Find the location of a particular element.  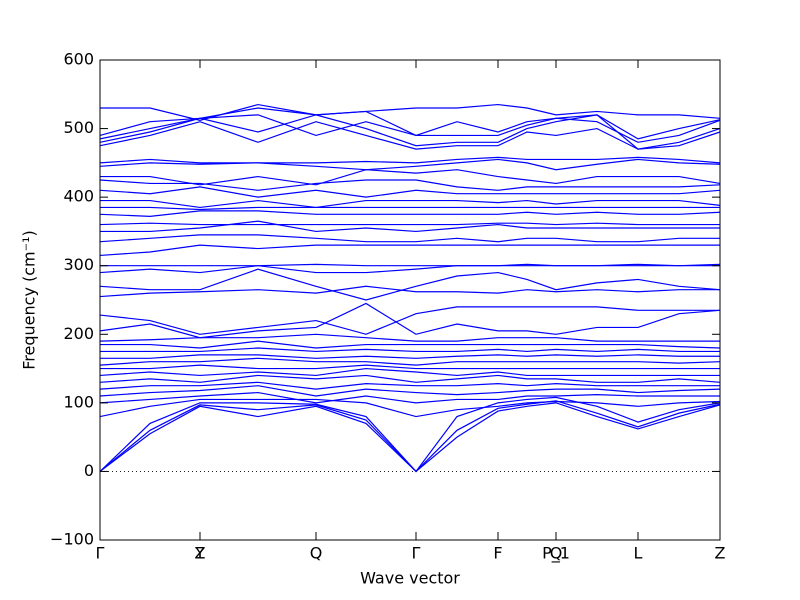

y-tick-label: 200 is located at coordinates (78, 333).